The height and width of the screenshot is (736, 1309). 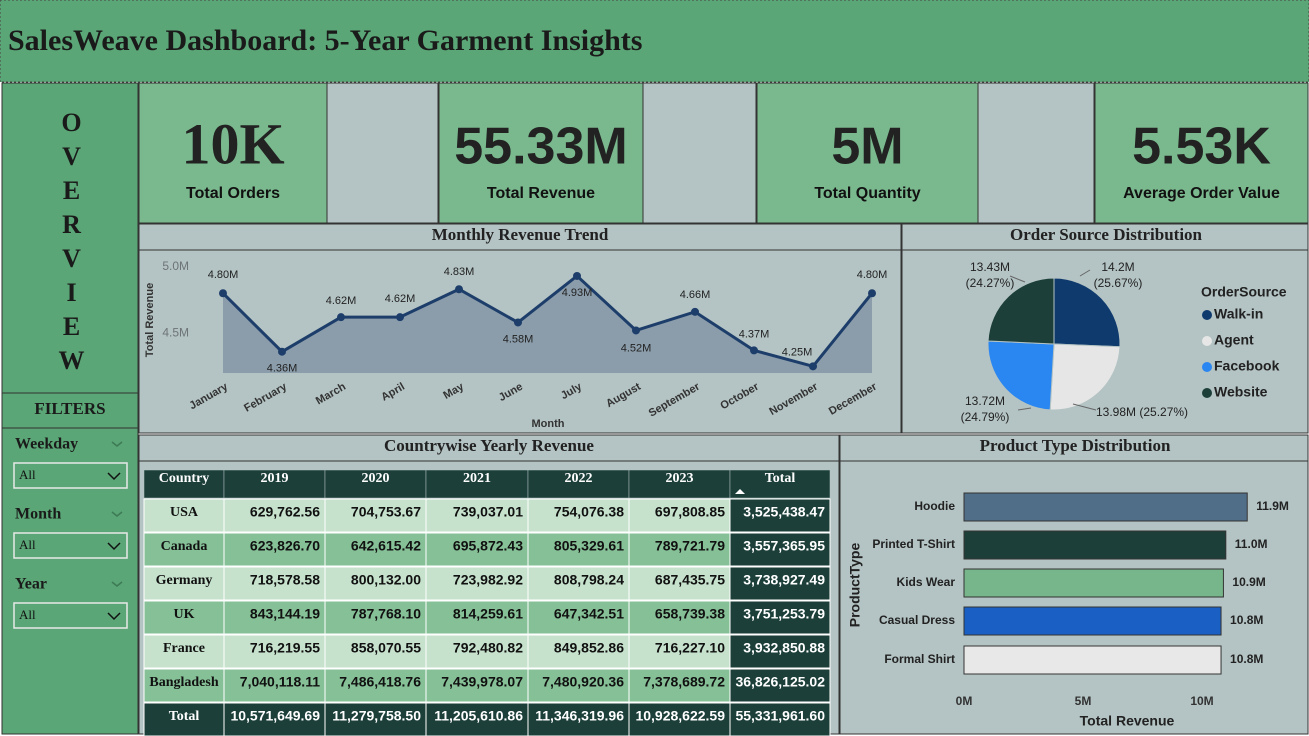 What do you see at coordinates (780, 682) in the screenshot?
I see `cell-value: 36,826,125.02` at bounding box center [780, 682].